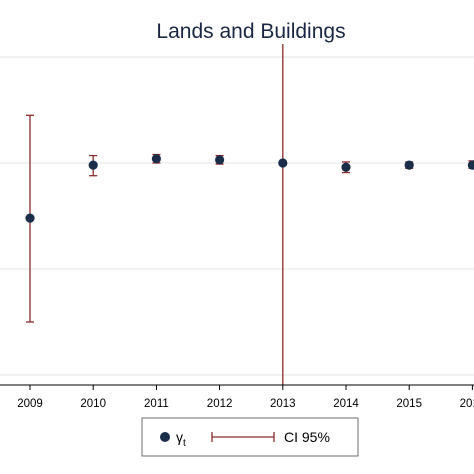  What do you see at coordinates (346, 404) in the screenshot?
I see `x-tick-label-2014: 2014` at bounding box center [346, 404].